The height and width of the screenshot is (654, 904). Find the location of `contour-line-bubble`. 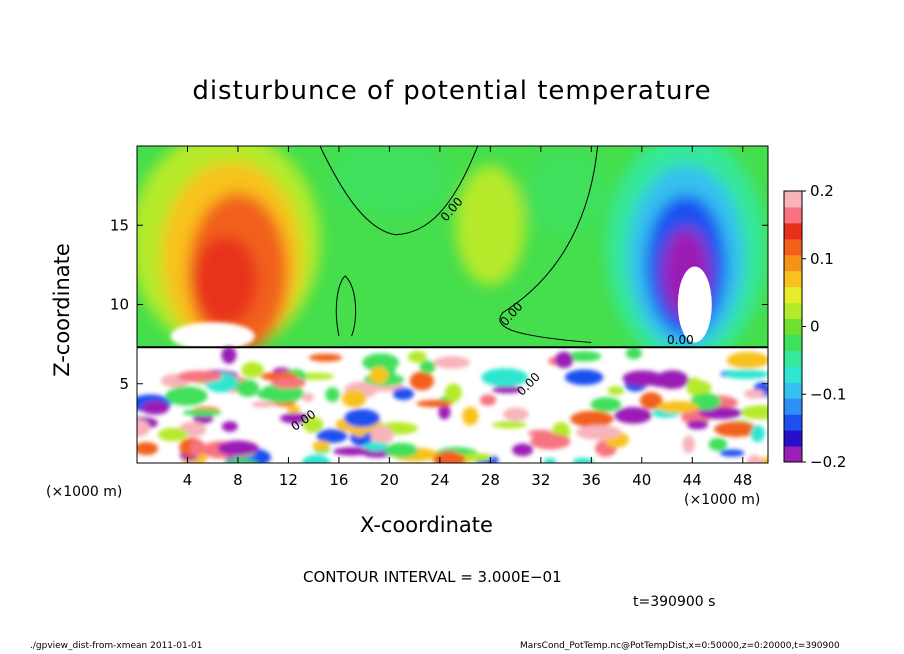

contour-line-bubble is located at coordinates (346, 306).